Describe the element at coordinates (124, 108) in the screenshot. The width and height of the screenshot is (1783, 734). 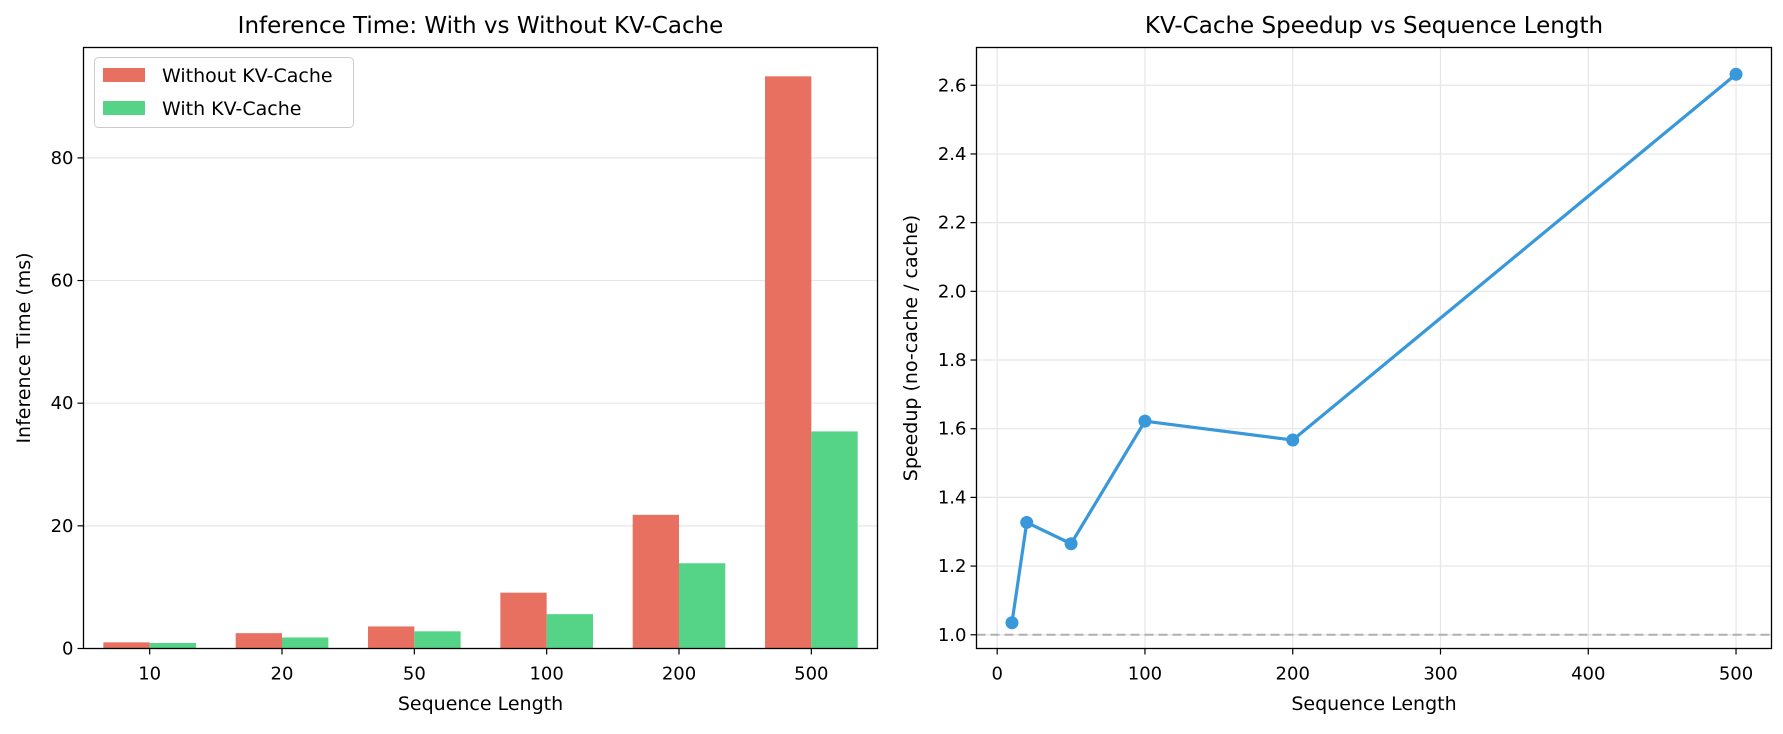
I see `legend-swatch-with-kv-cache` at that location.